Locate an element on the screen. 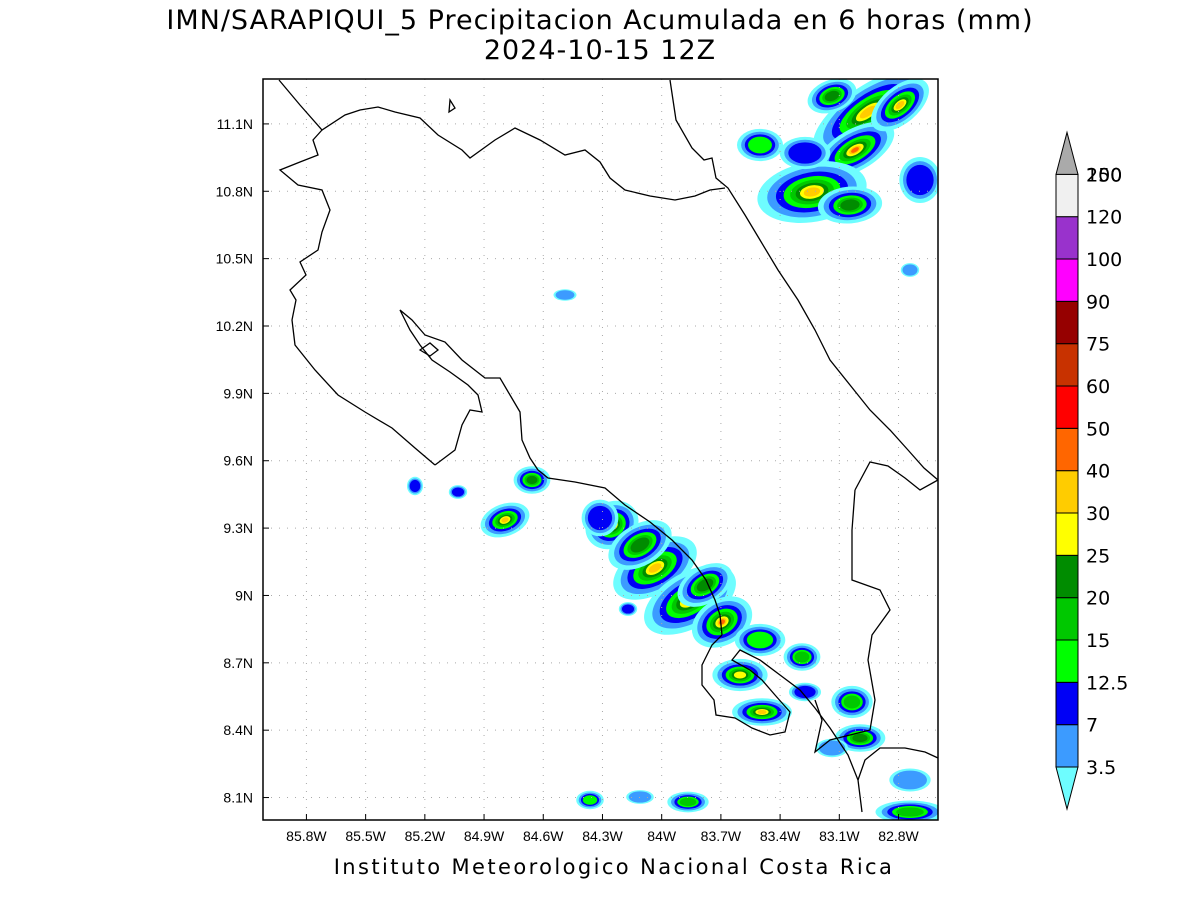  lat-tick-label: 9.9N is located at coordinates (238, 393).